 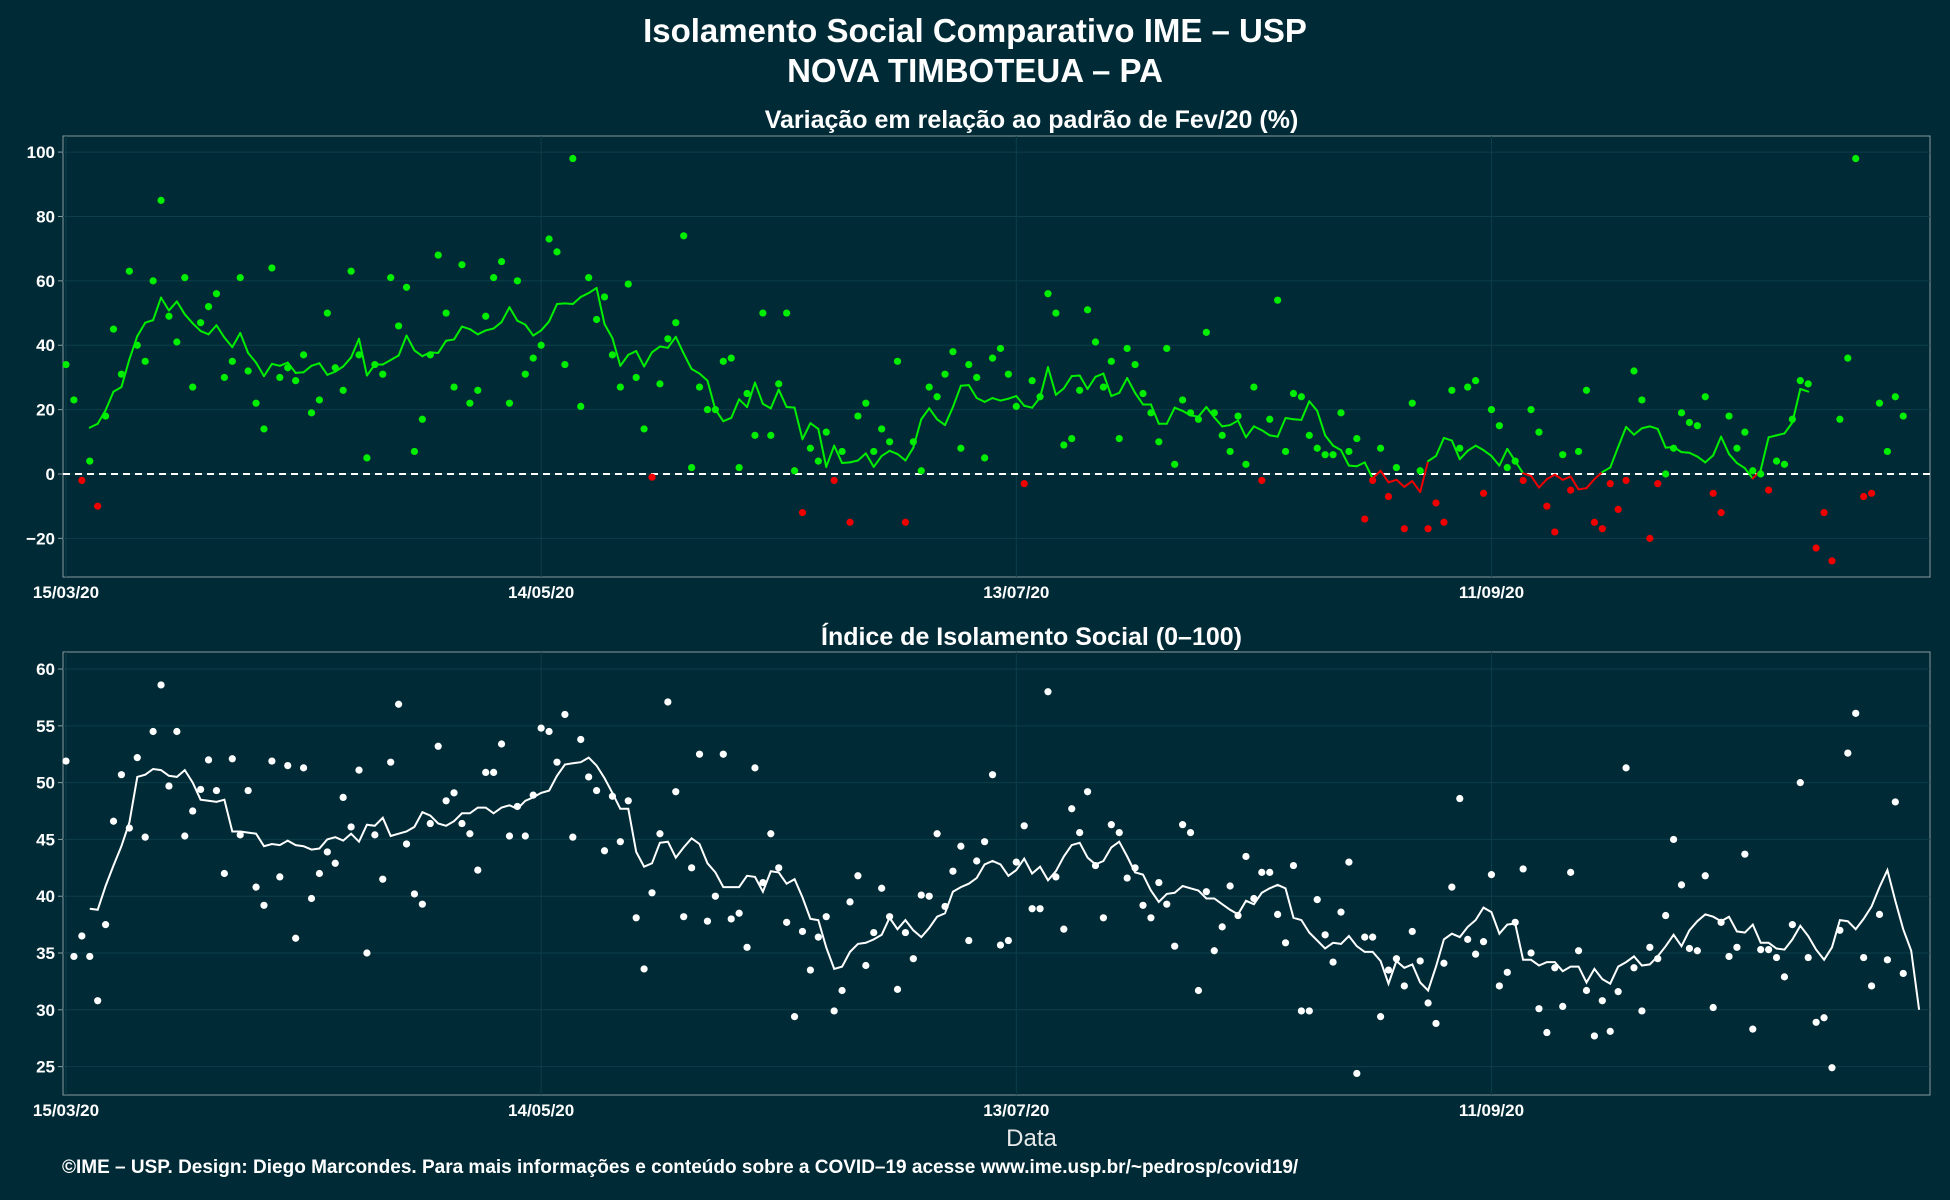 What do you see at coordinates (45, 1067) in the screenshot?
I see `y-tick-label: 25` at bounding box center [45, 1067].